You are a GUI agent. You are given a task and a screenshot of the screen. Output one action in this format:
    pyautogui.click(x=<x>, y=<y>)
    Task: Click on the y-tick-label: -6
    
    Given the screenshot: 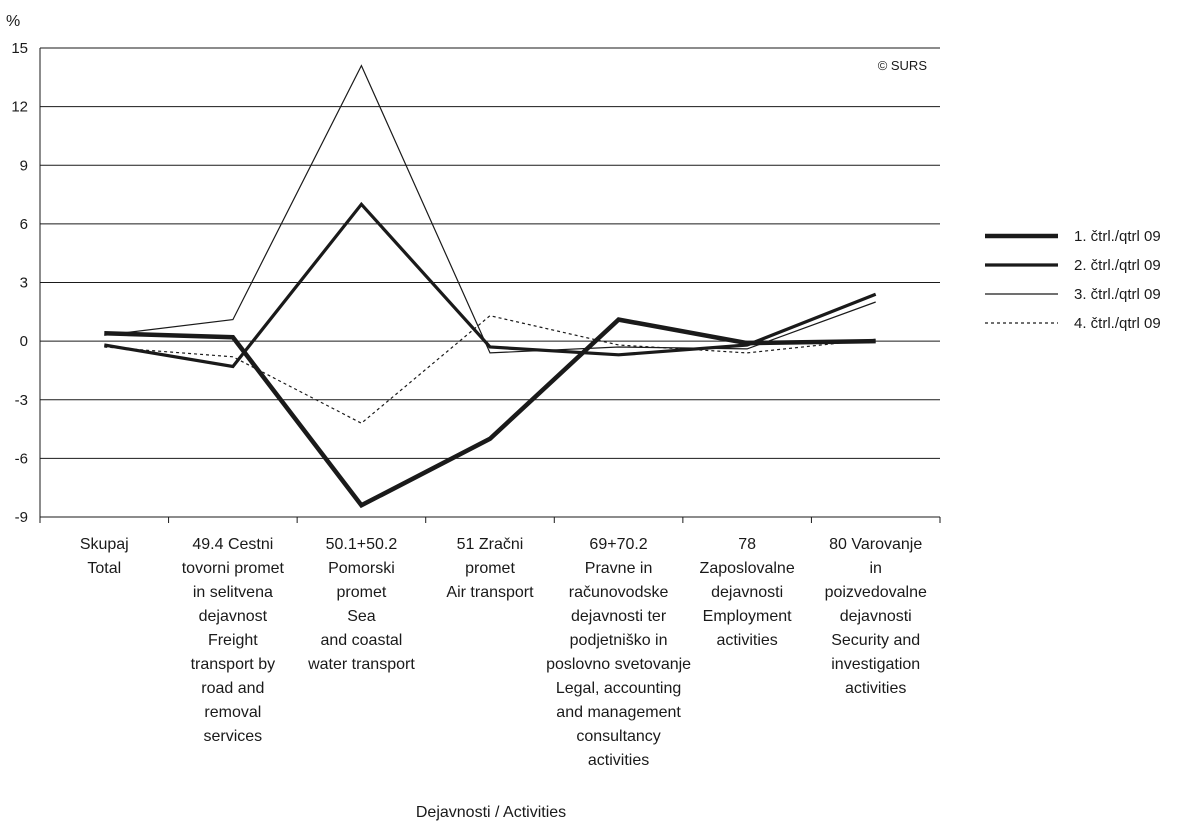 What is the action you would take?
    pyautogui.click(x=21, y=458)
    